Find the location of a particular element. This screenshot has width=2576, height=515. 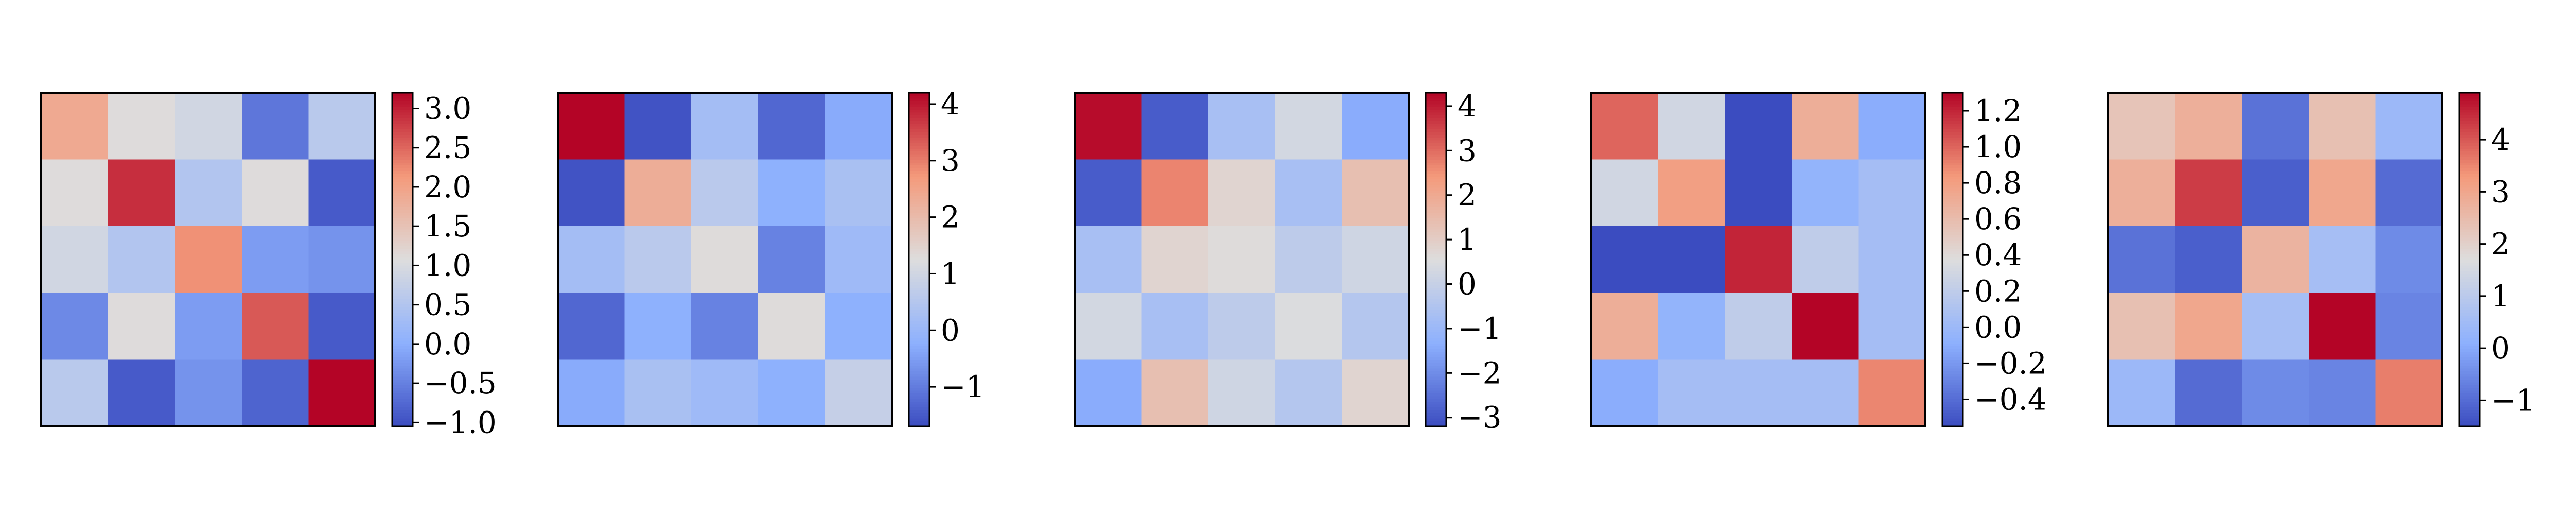

heatmap-cell-r0-c3 is located at coordinates (1308, 127).